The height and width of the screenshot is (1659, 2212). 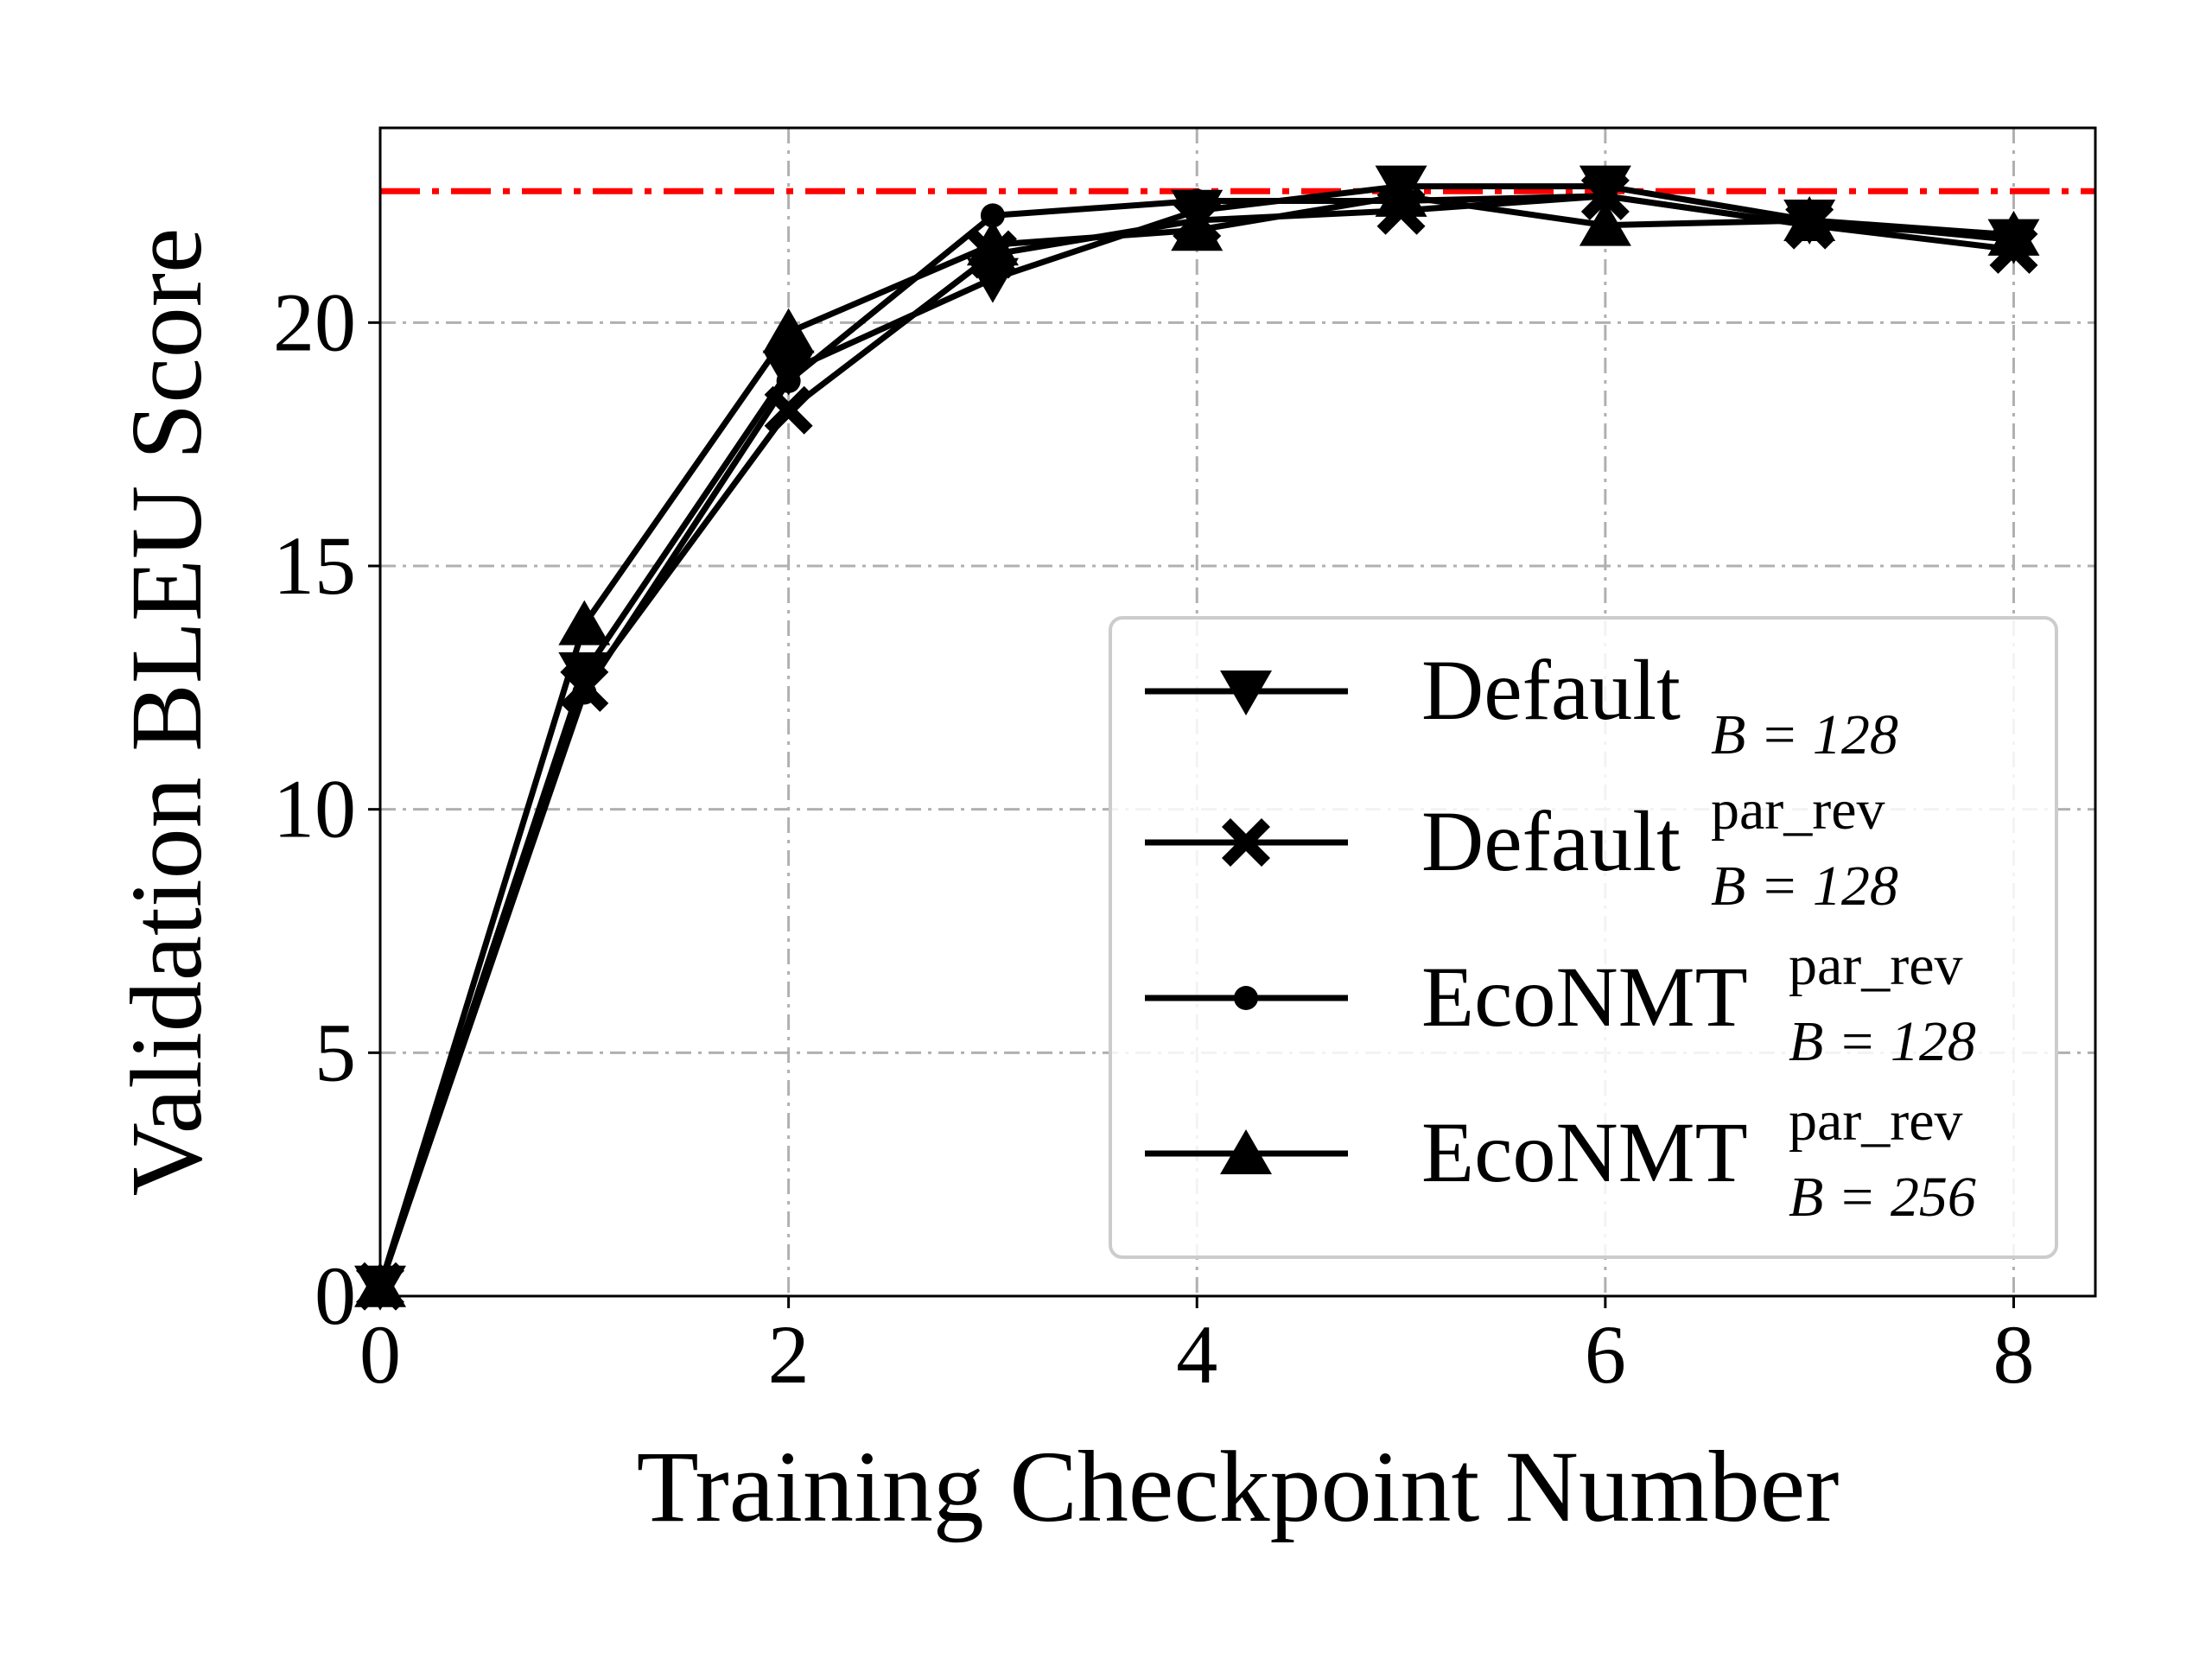 I want to click on legend-entry-3: EcoNMT par_rev B = 128, so click(x=1560, y=1003).